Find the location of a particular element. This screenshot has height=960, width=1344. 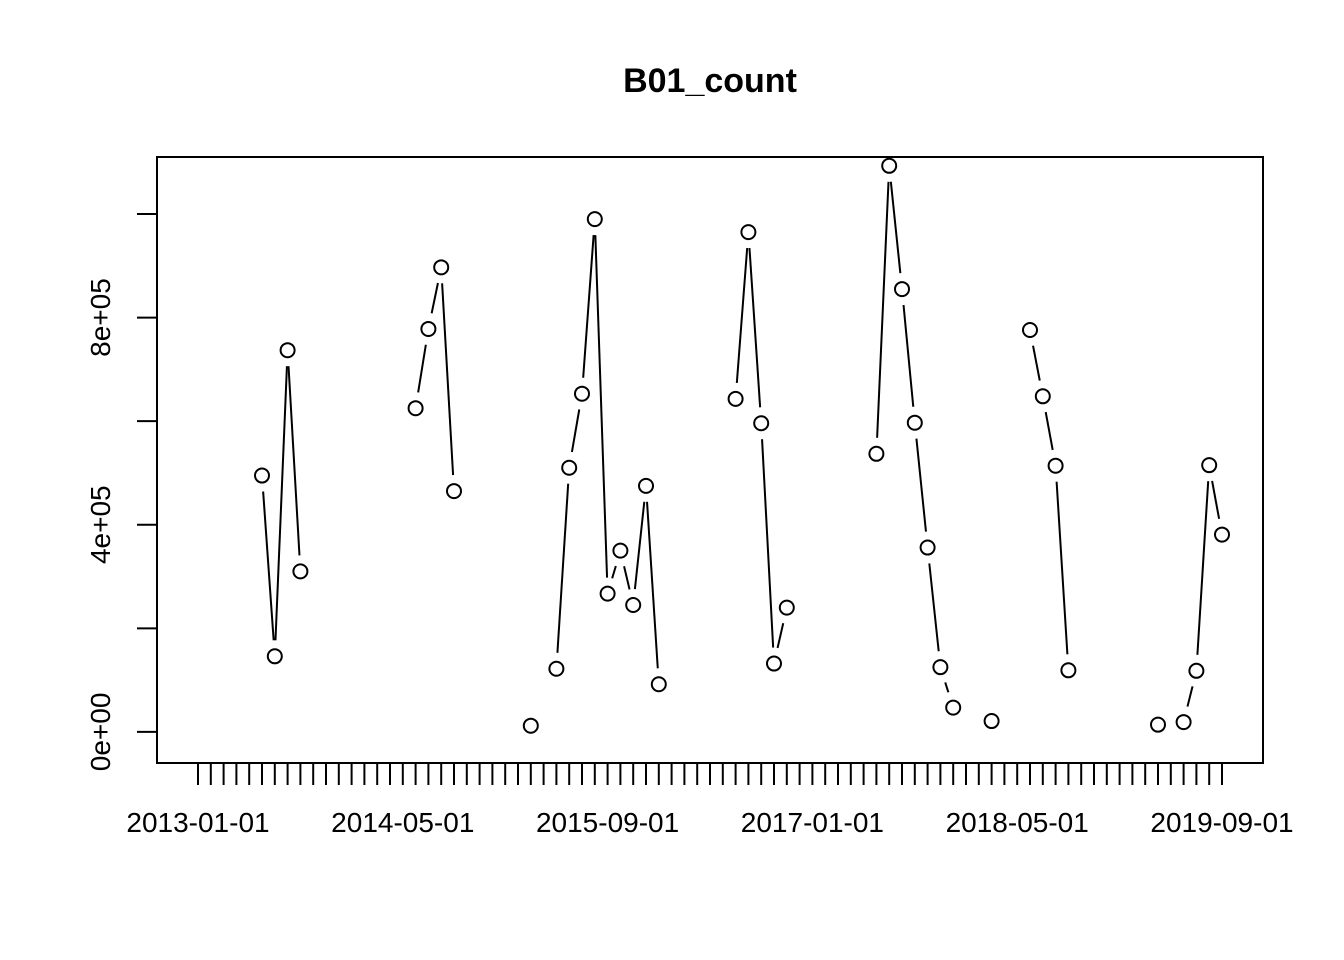

x-tick-label: 2019-09-01 is located at coordinates (1221, 822).